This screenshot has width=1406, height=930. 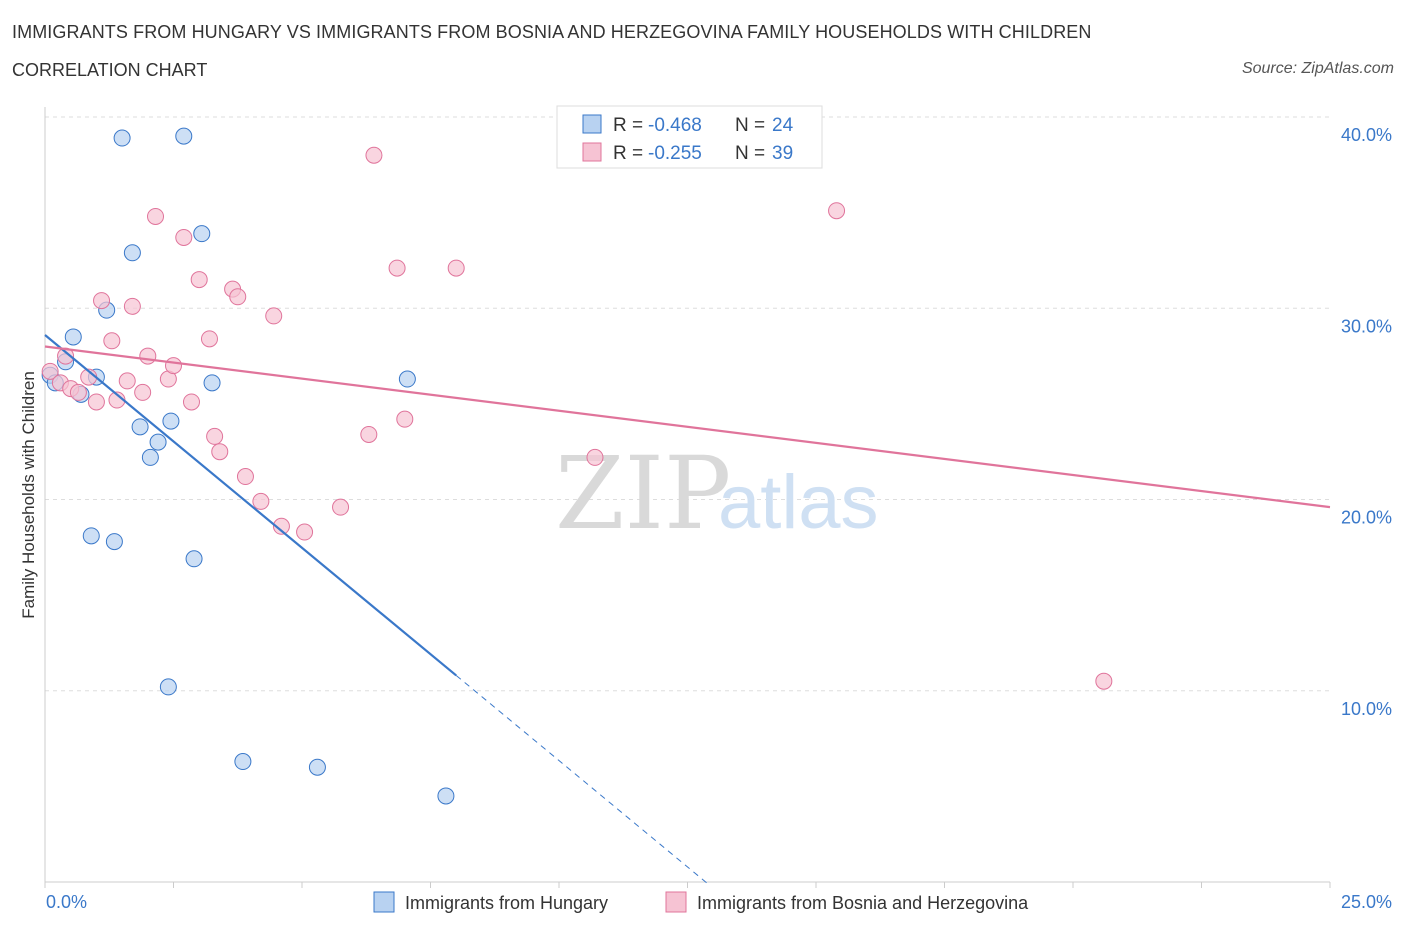 What do you see at coordinates (582, 780) in the screenshot?
I see `trend-extension-s0` at bounding box center [582, 780].